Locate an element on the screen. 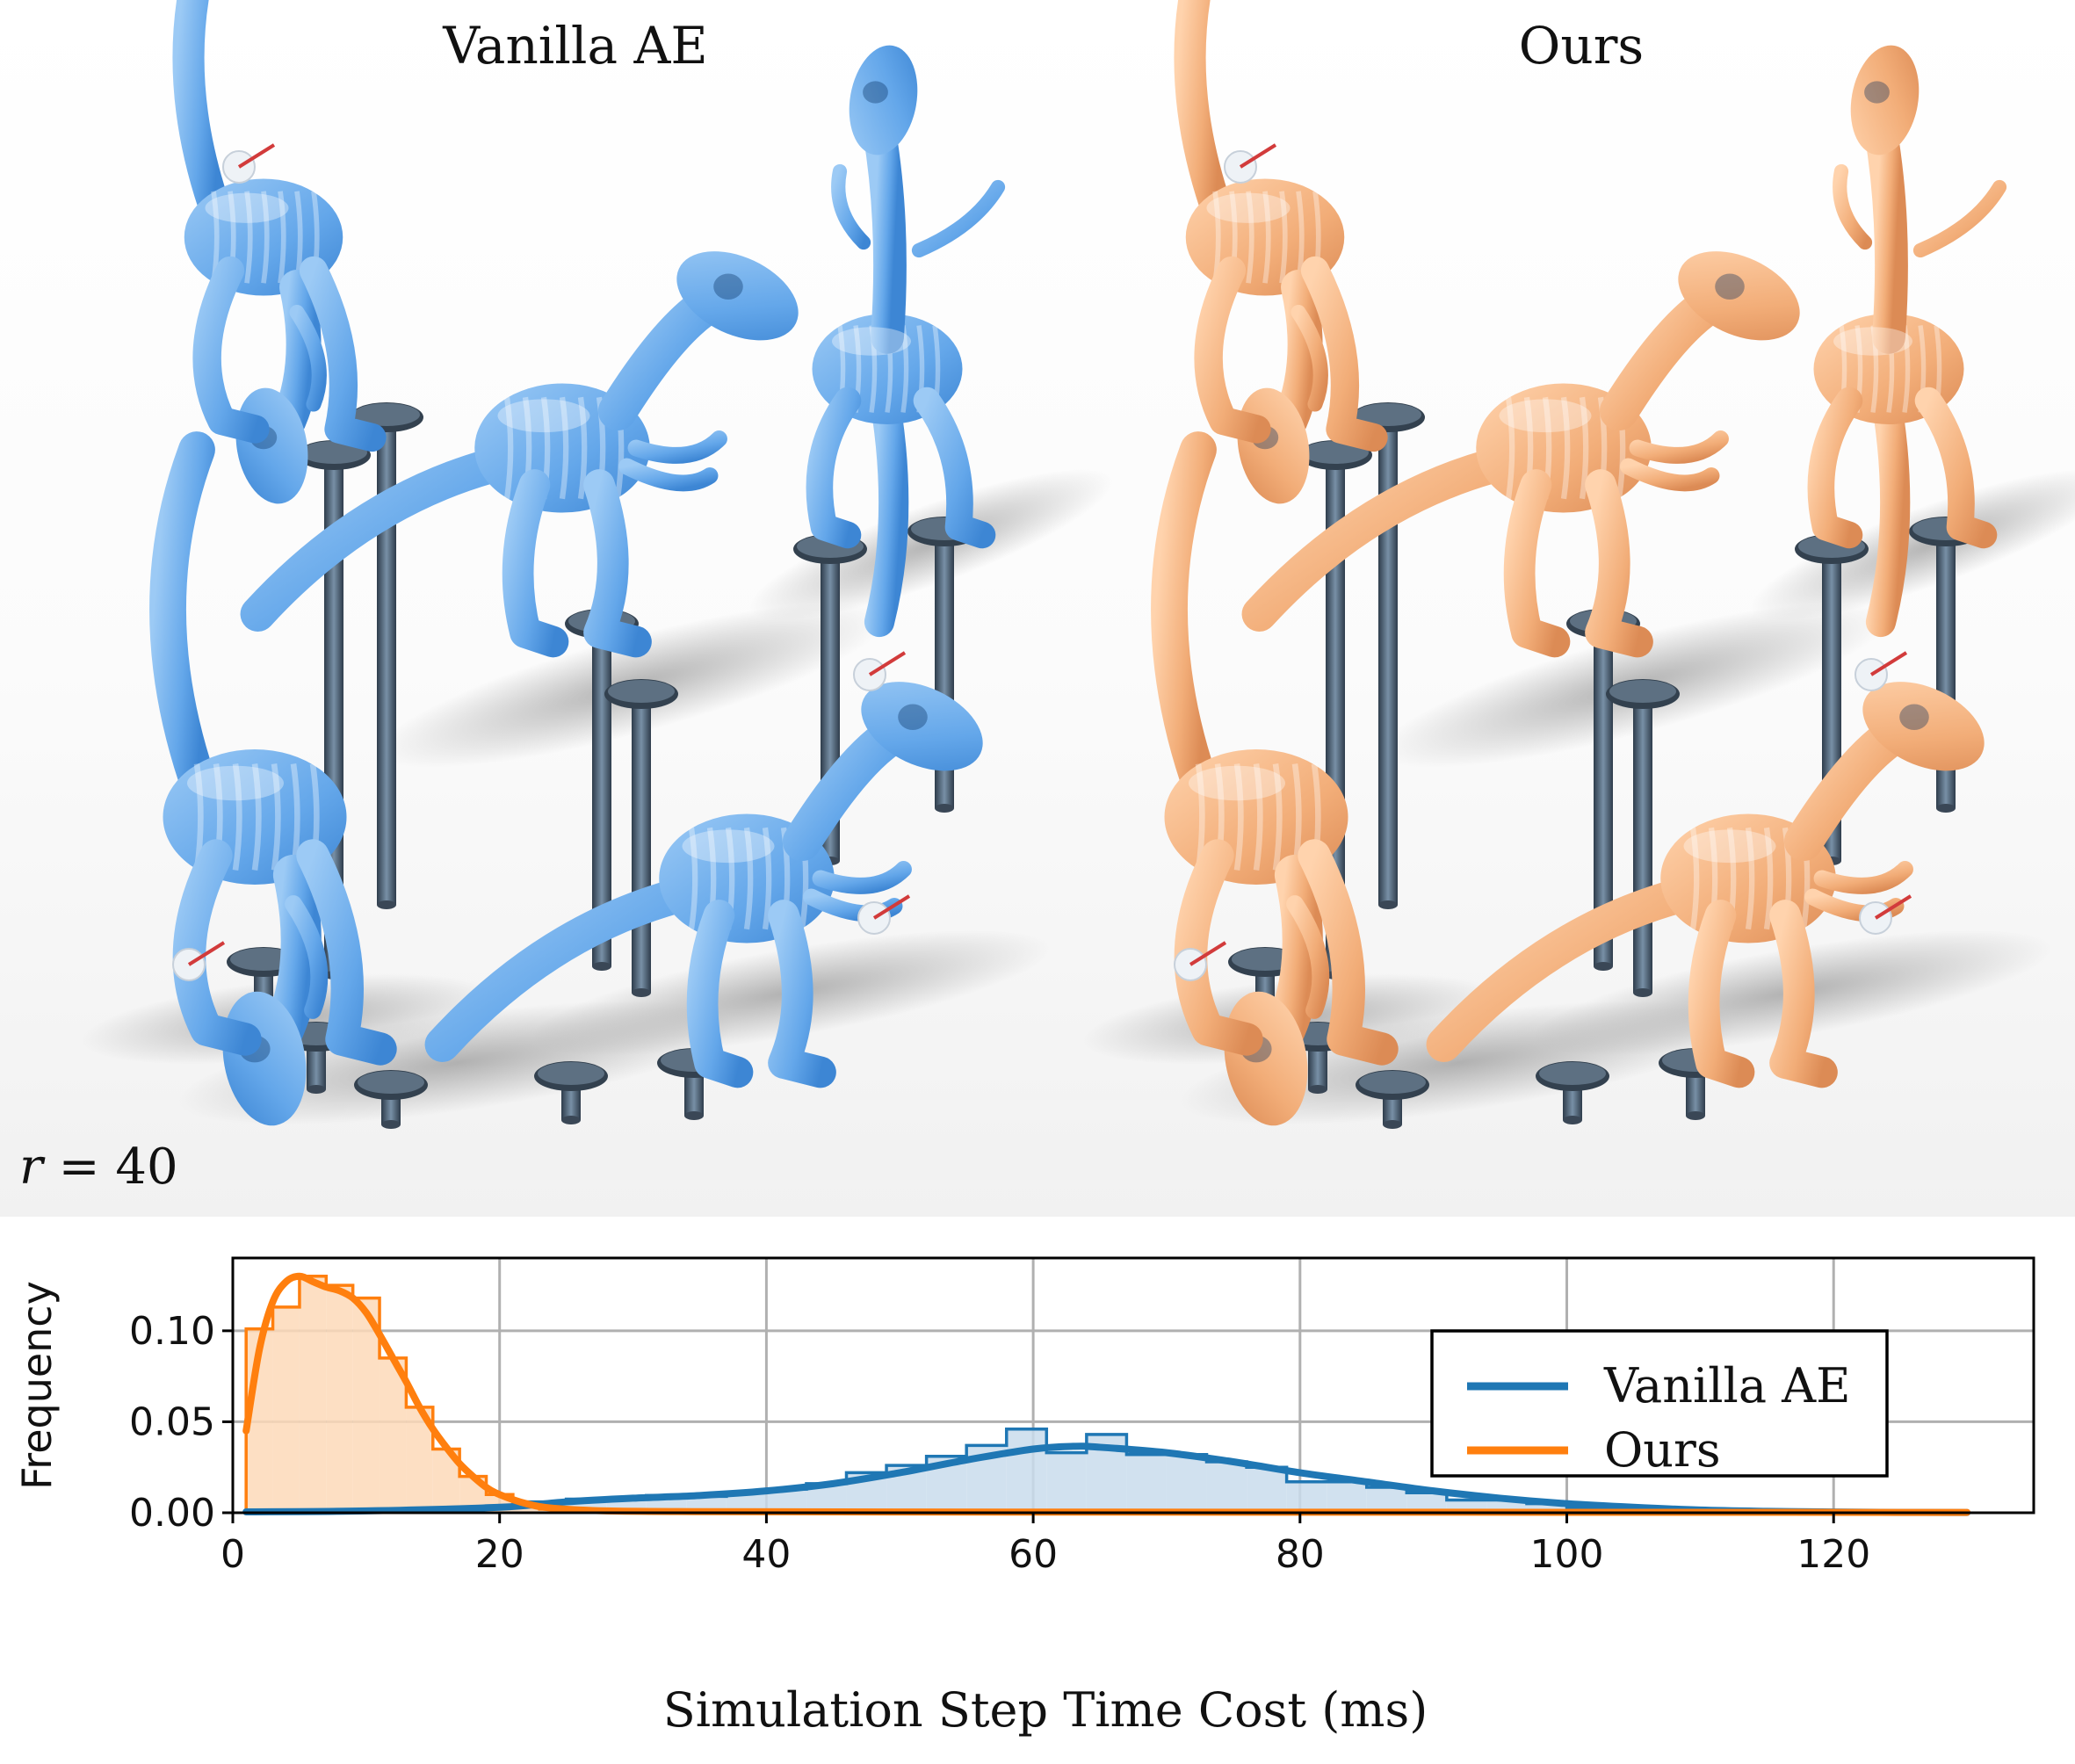 The width and height of the screenshot is (2075, 1764). y-tick-label: 0.05 is located at coordinates (172, 1422).